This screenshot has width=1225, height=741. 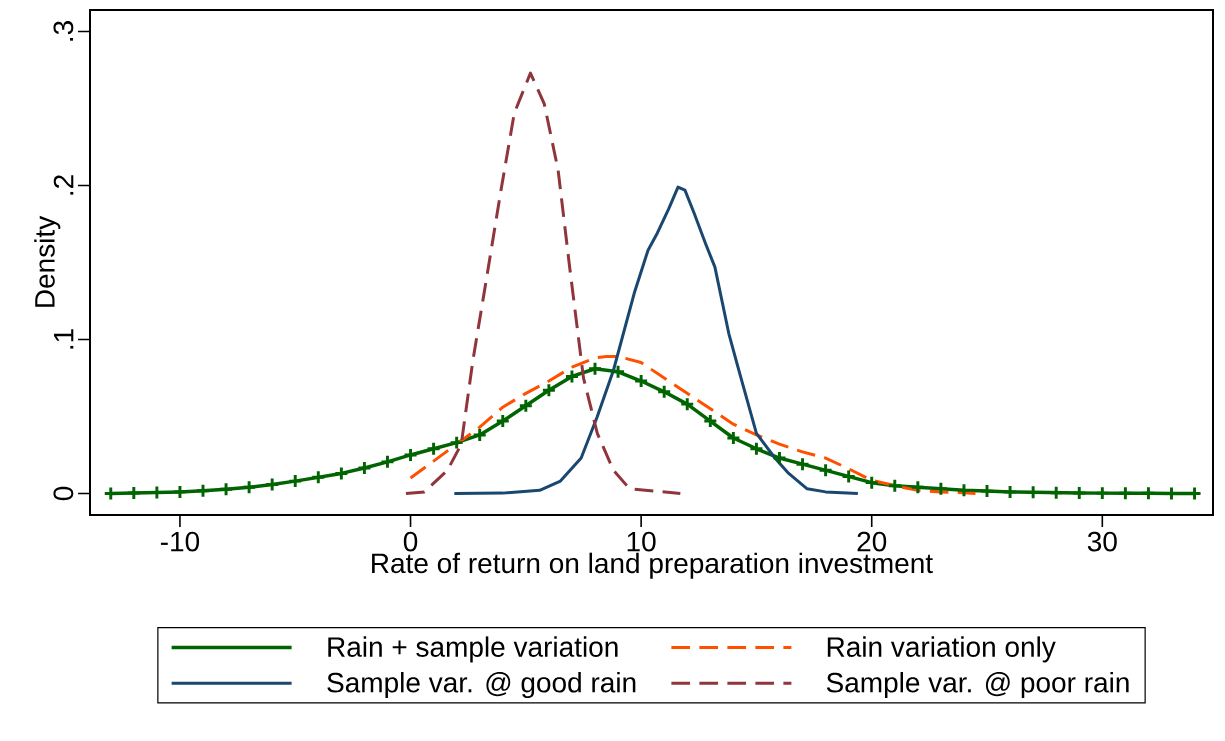 I want to click on y-axis-title: Density, so click(x=47, y=261).